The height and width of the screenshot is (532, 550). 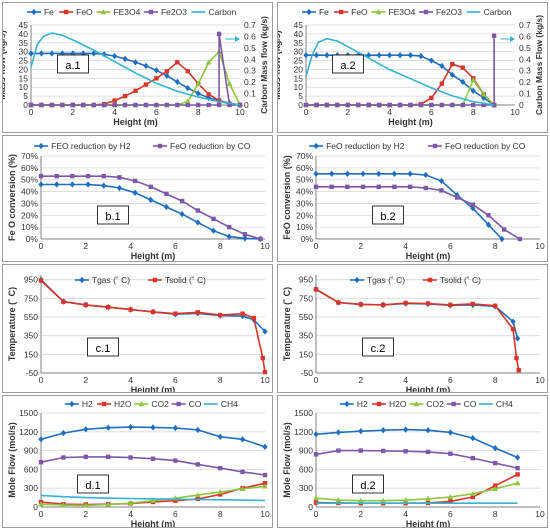 What do you see at coordinates (229, 404) in the screenshot?
I see `legend-label: CH4` at bounding box center [229, 404].